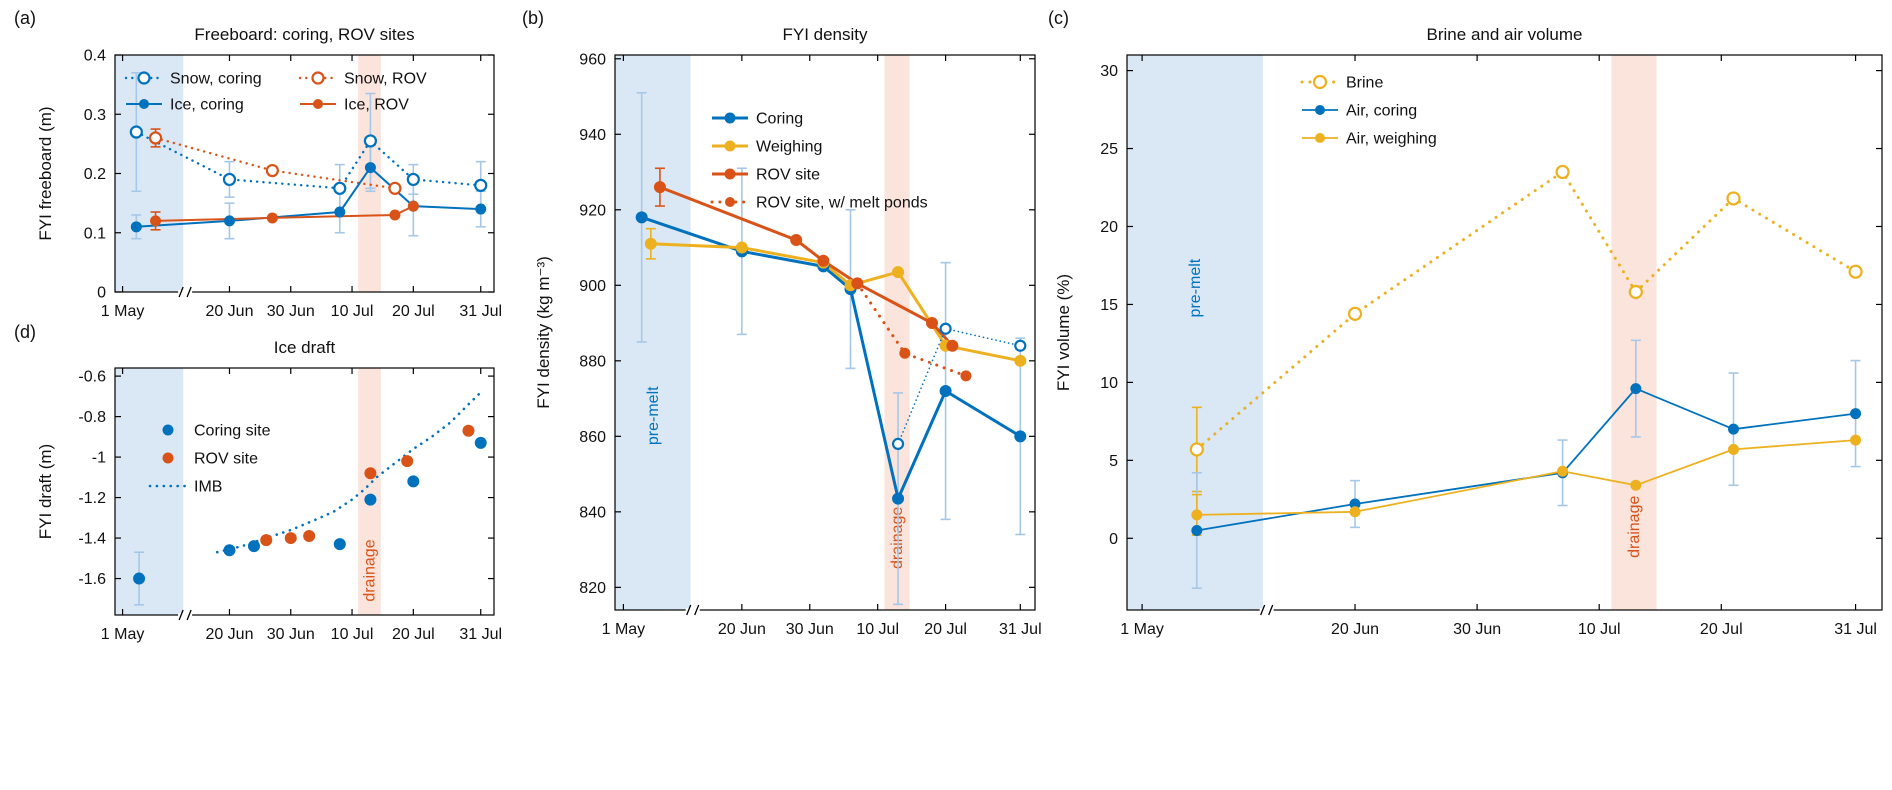  What do you see at coordinates (92, 498) in the screenshot?
I see `y-tick-label: -1.2` at bounding box center [92, 498].